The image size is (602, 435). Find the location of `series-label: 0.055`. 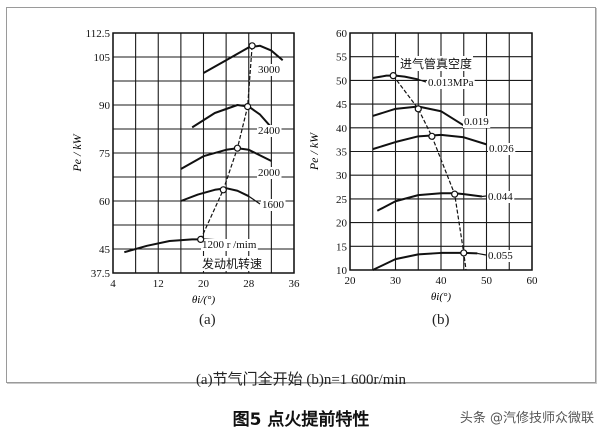

series-label: 0.055 is located at coordinates (500, 256).